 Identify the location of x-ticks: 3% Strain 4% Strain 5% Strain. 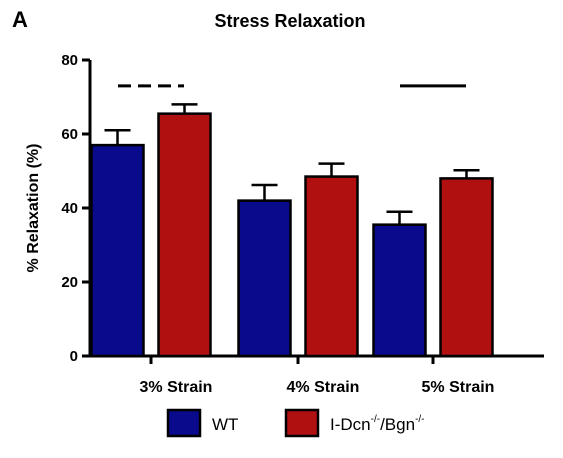
(317, 376).